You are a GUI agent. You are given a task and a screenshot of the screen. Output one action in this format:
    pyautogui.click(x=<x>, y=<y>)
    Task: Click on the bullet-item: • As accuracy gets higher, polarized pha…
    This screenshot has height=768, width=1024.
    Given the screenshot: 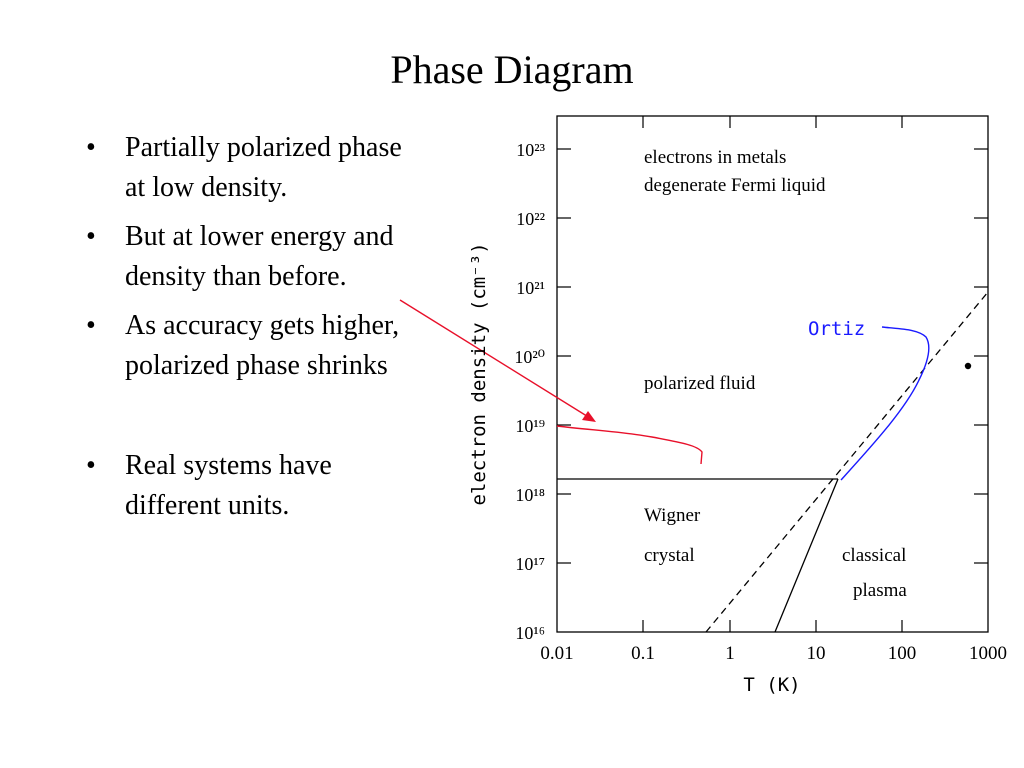 What is the action you would take?
    pyautogui.click(x=254, y=346)
    